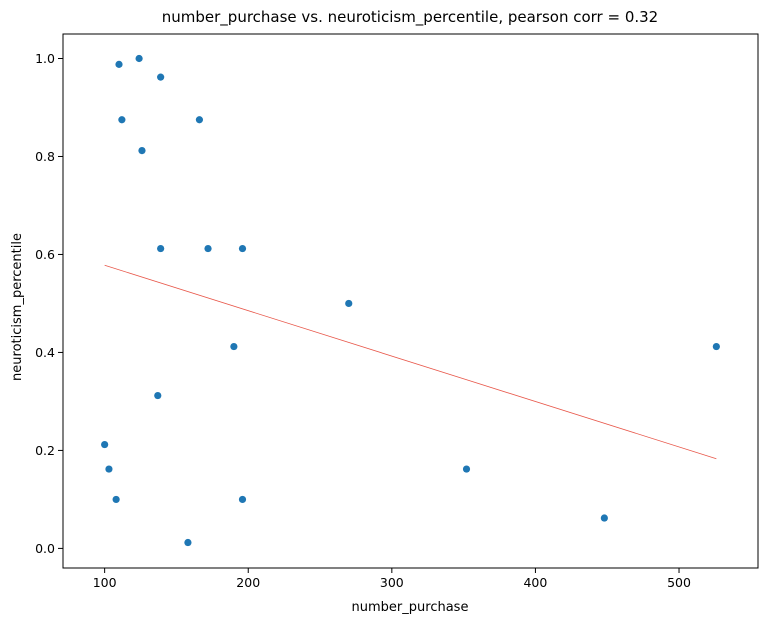  I want to click on y-tick-label: 0.4, so click(45, 352).